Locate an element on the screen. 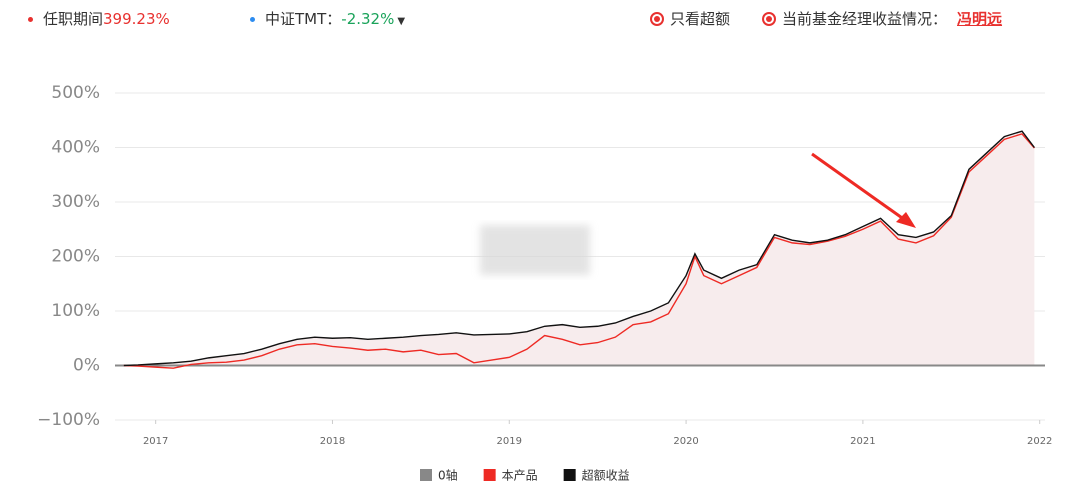 The width and height of the screenshot is (1080, 487). y-tick-label: −100% is located at coordinates (68, 420).